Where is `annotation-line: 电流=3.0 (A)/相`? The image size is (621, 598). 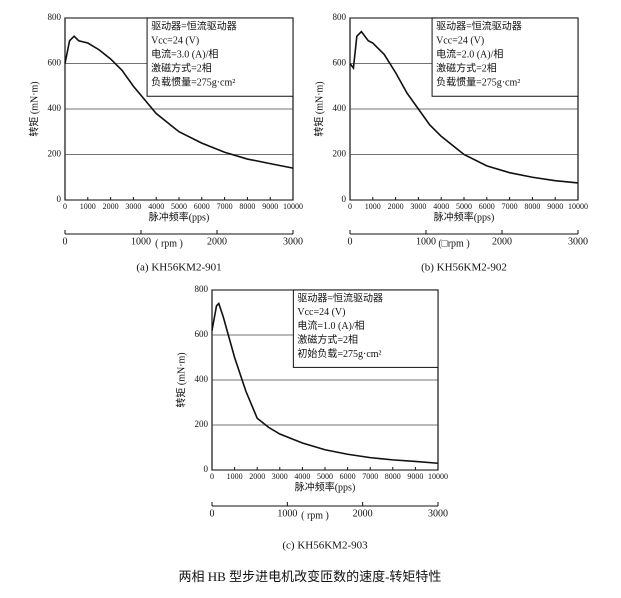
annotation-line: 电流=3.0 (A)/相 is located at coordinates (184, 53).